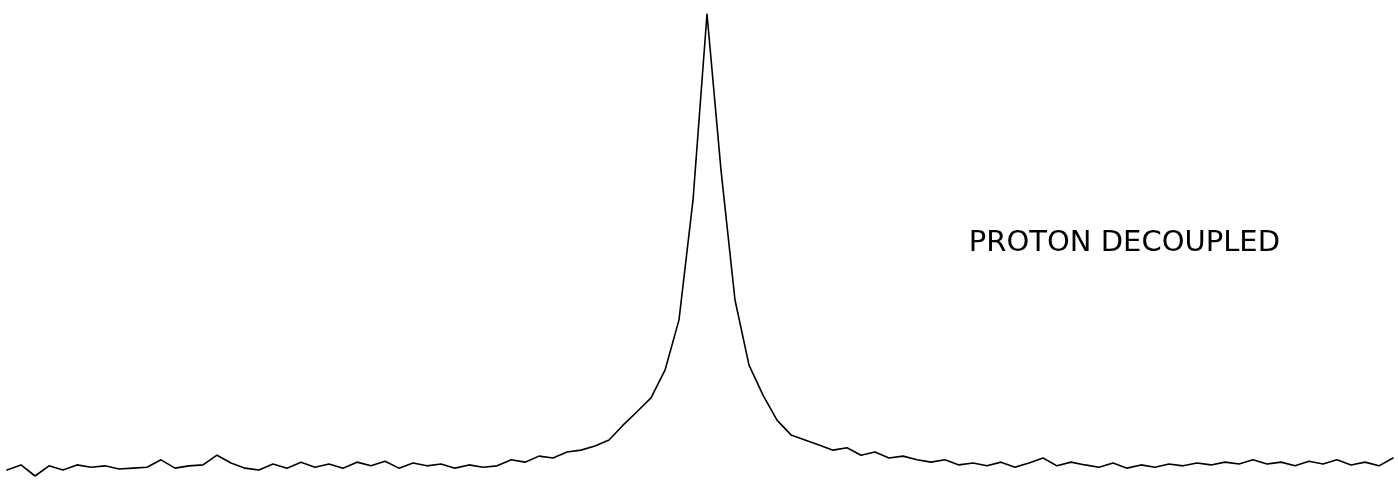 The height and width of the screenshot is (480, 1398). Describe the element at coordinates (1124, 240) in the screenshot. I see `annotation: PROTON DECOUPLED` at that location.